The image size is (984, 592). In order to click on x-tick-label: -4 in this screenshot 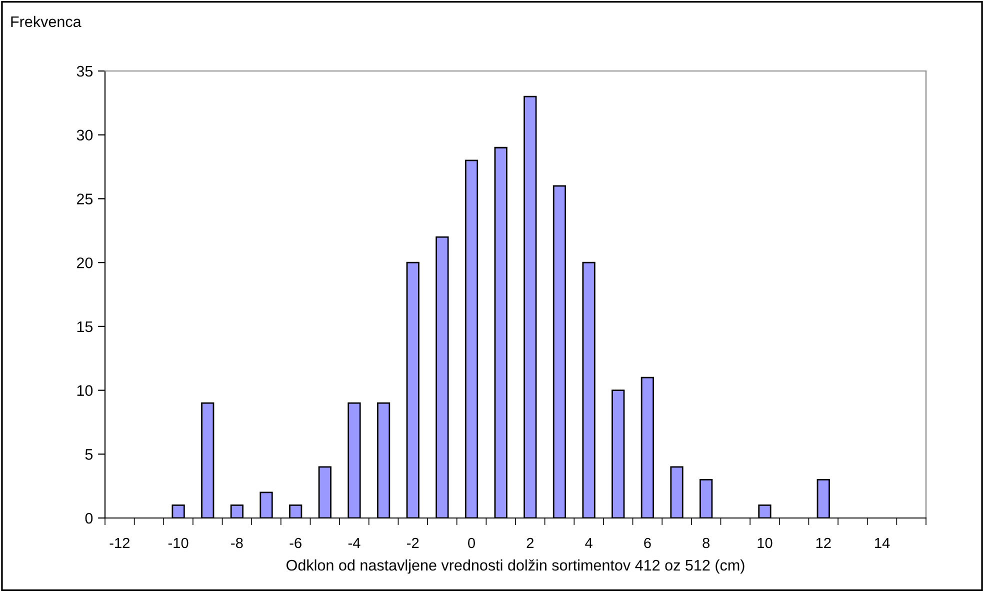, I will do `click(354, 543)`.